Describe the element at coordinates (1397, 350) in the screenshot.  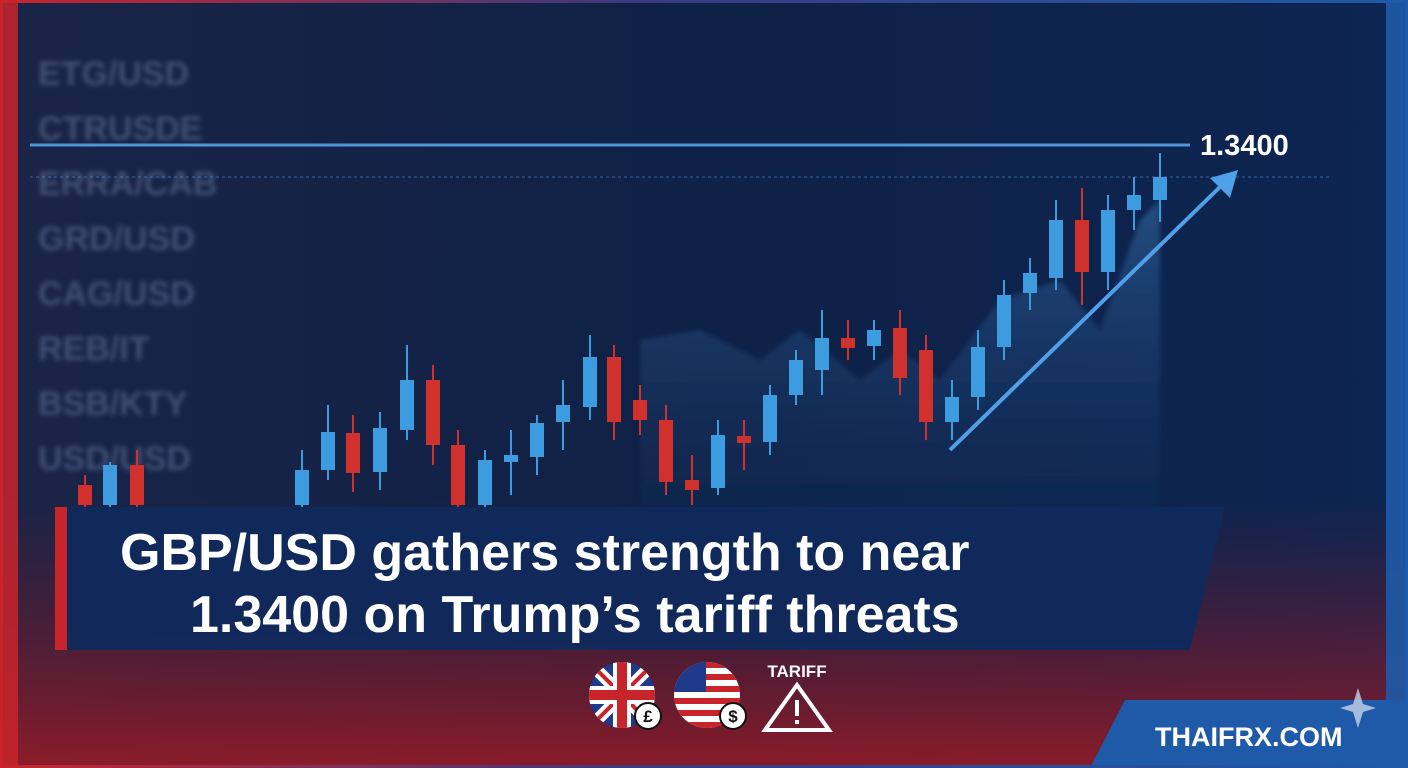
I see `frame-right` at that location.